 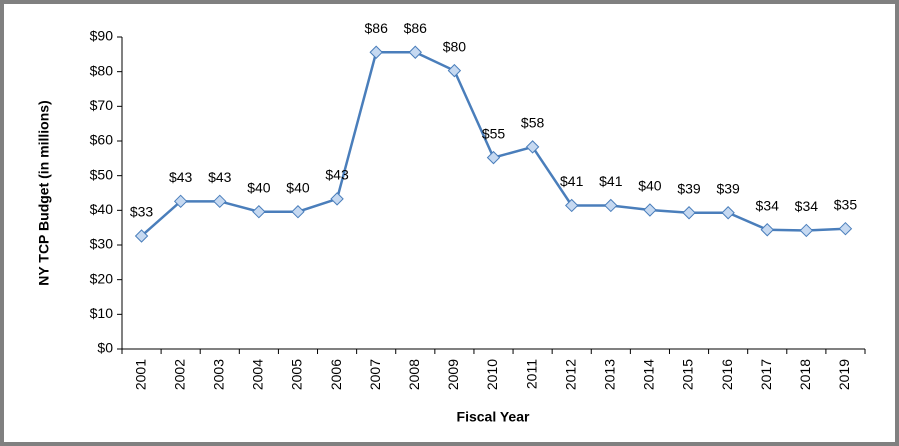 What do you see at coordinates (727, 374) in the screenshot?
I see `x-tick-label: 2016` at bounding box center [727, 374].